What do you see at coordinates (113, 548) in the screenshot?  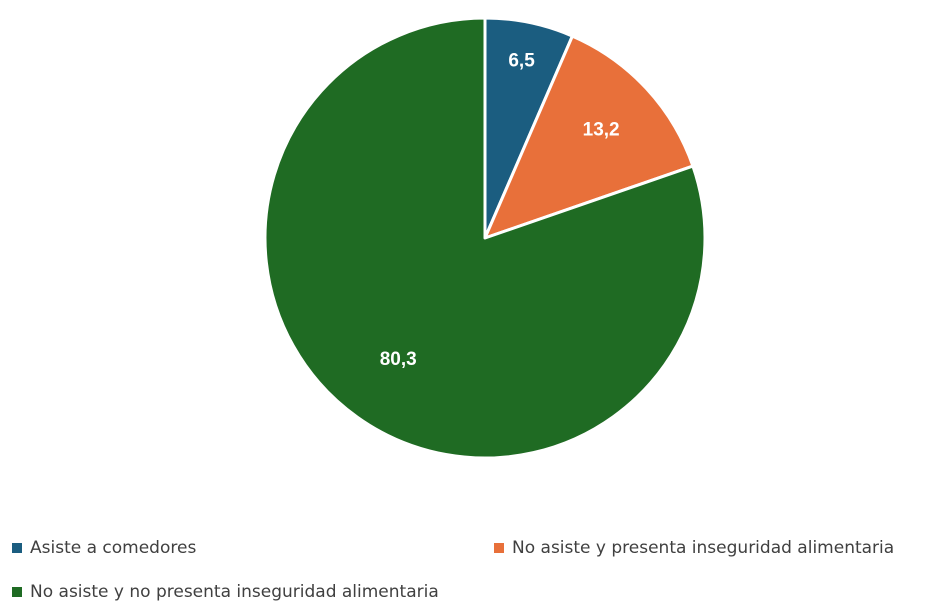 I see `legend-label-asiste-comedores: Asiste a comedores` at bounding box center [113, 548].